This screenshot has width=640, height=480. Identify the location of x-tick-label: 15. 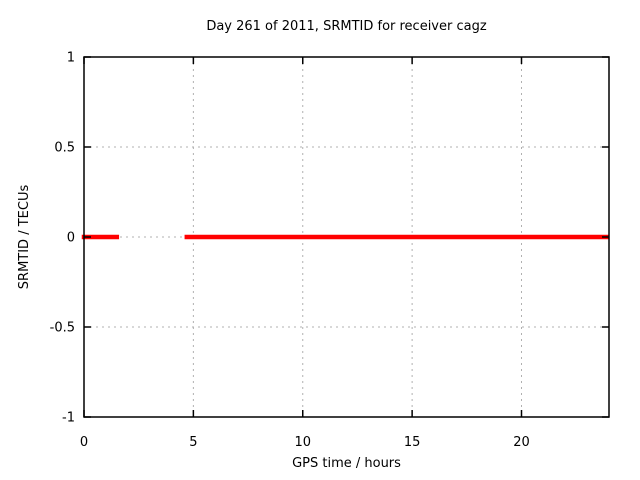
(412, 442).